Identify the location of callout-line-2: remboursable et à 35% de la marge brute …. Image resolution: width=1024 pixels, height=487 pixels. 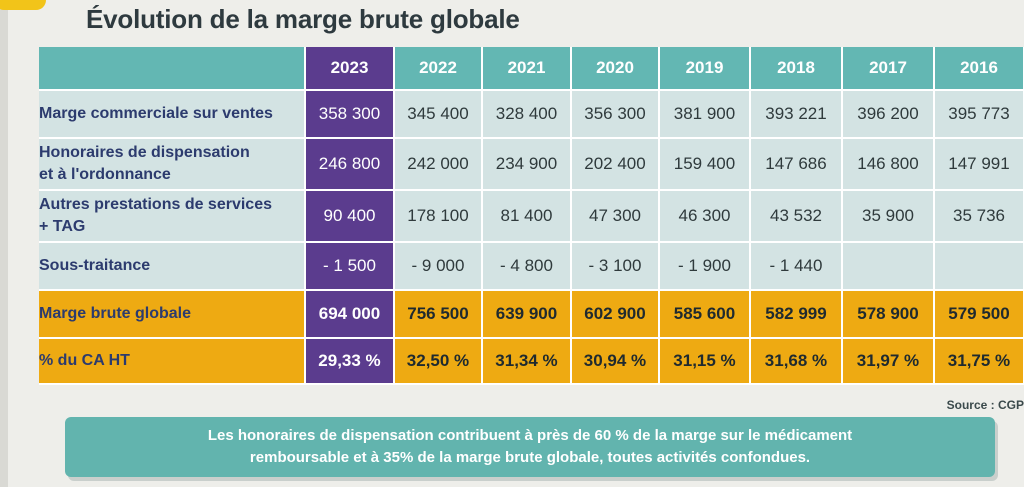
(530, 457).